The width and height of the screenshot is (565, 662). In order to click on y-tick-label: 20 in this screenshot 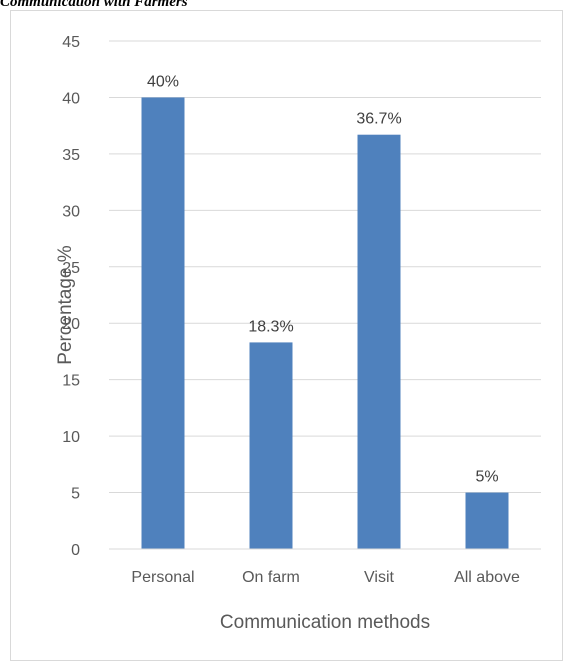, I will do `click(71, 324)`.